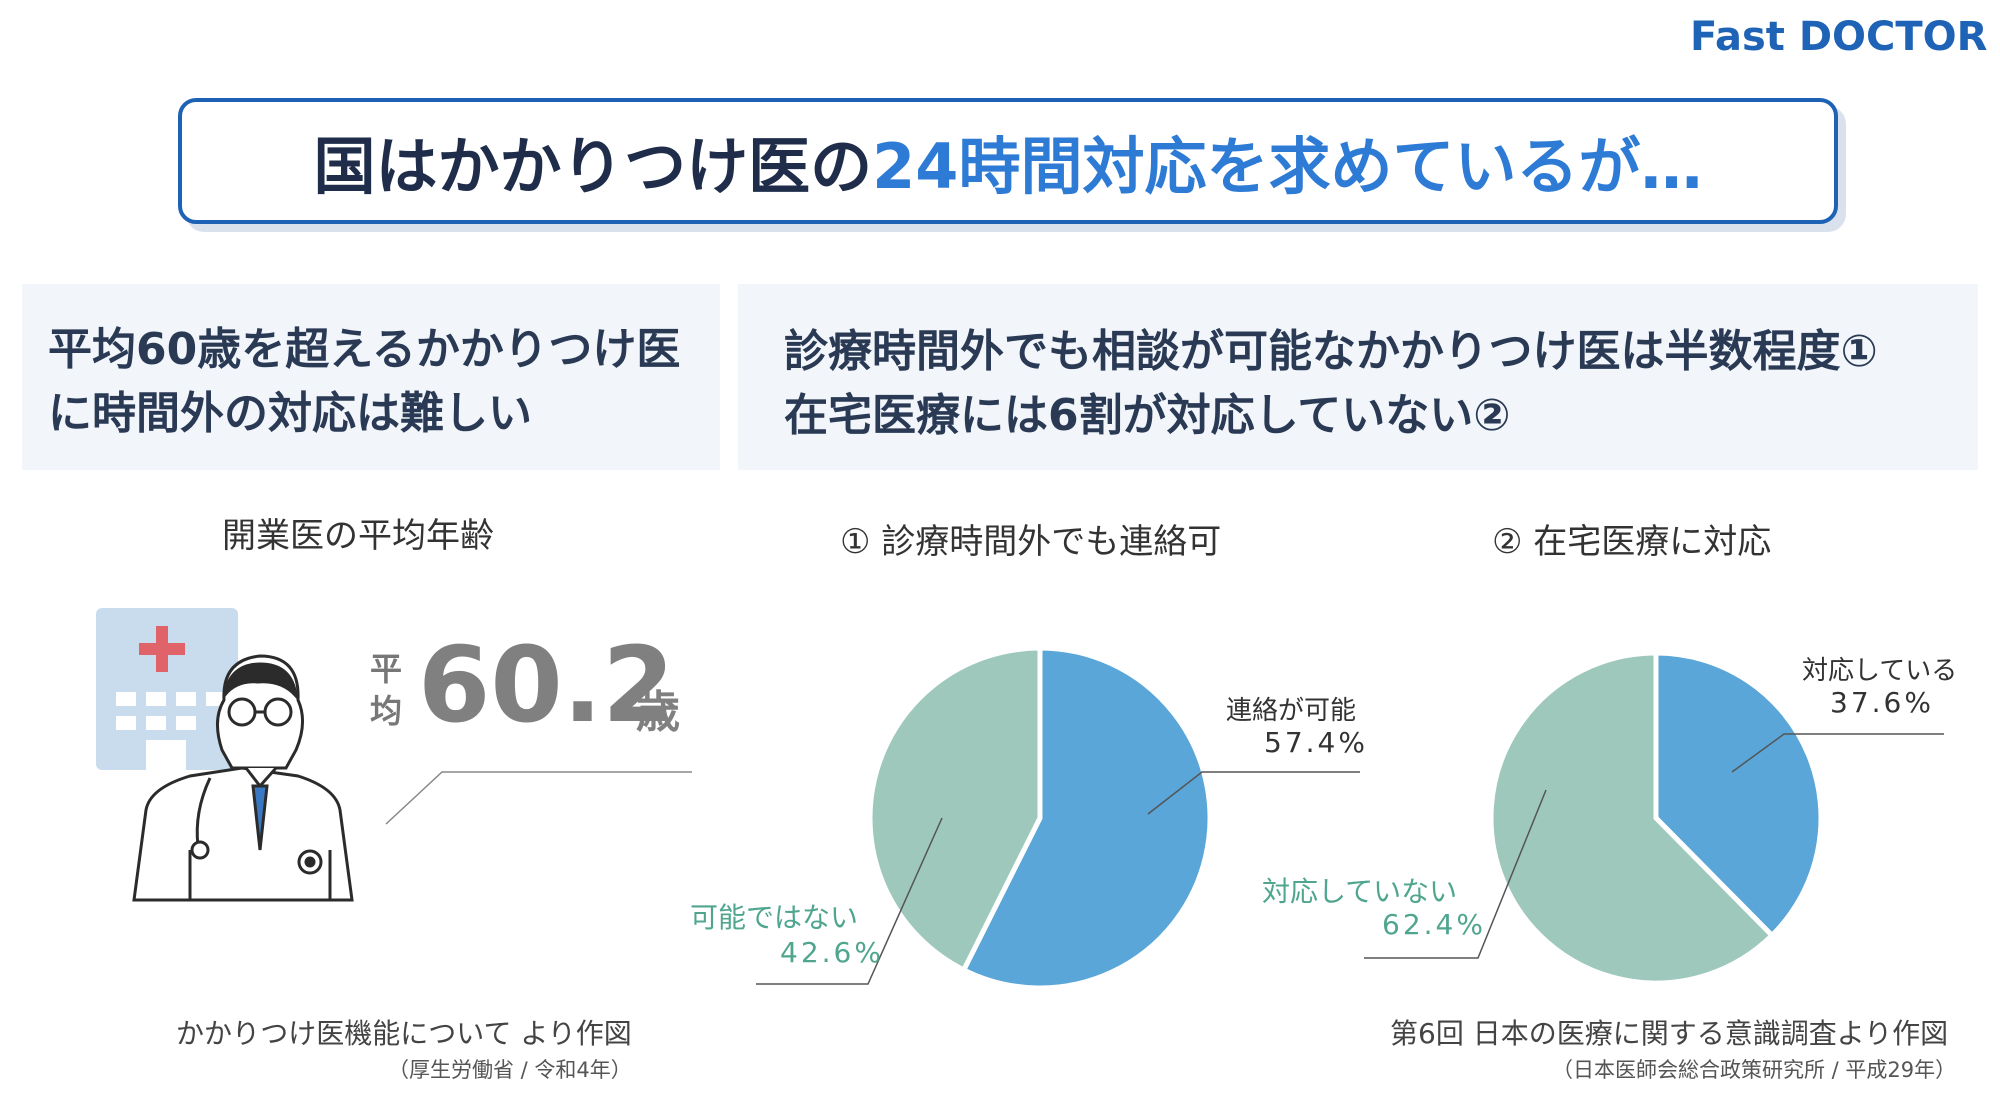 The image size is (2000, 1109). What do you see at coordinates (1316, 742) in the screenshot?
I see `pie1-slice1-value: 57.4%` at bounding box center [1316, 742].